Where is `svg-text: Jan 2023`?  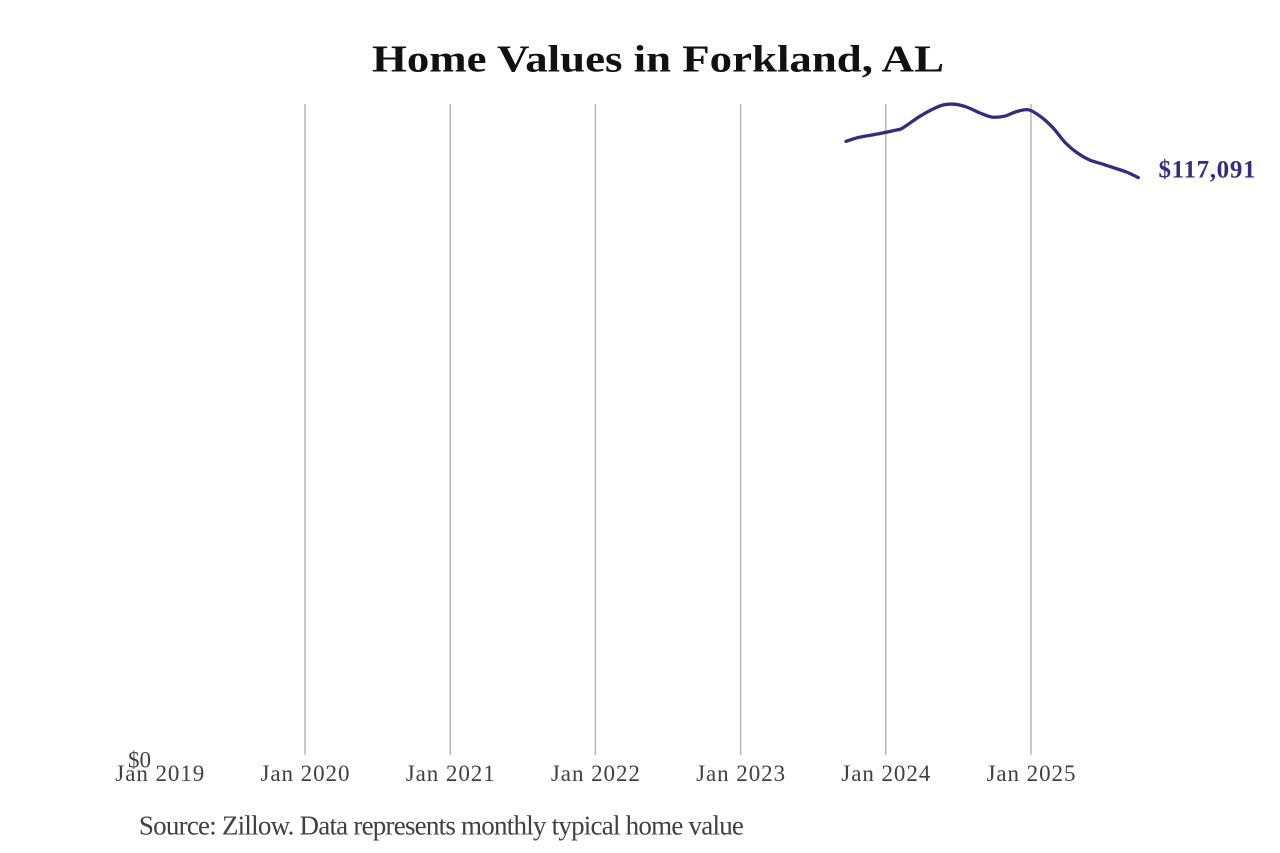 svg-text: Jan 2023 is located at coordinates (740, 773).